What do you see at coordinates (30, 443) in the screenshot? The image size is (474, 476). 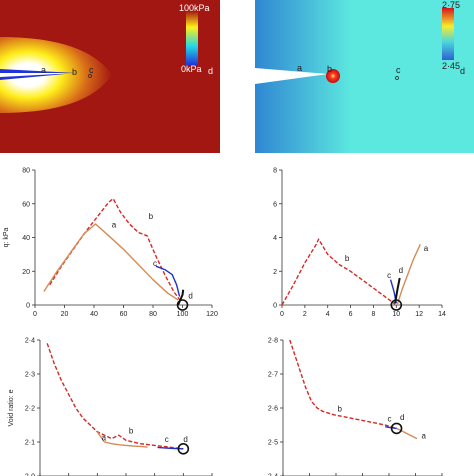 I see `y-tick-label: 2·1` at bounding box center [30, 443].